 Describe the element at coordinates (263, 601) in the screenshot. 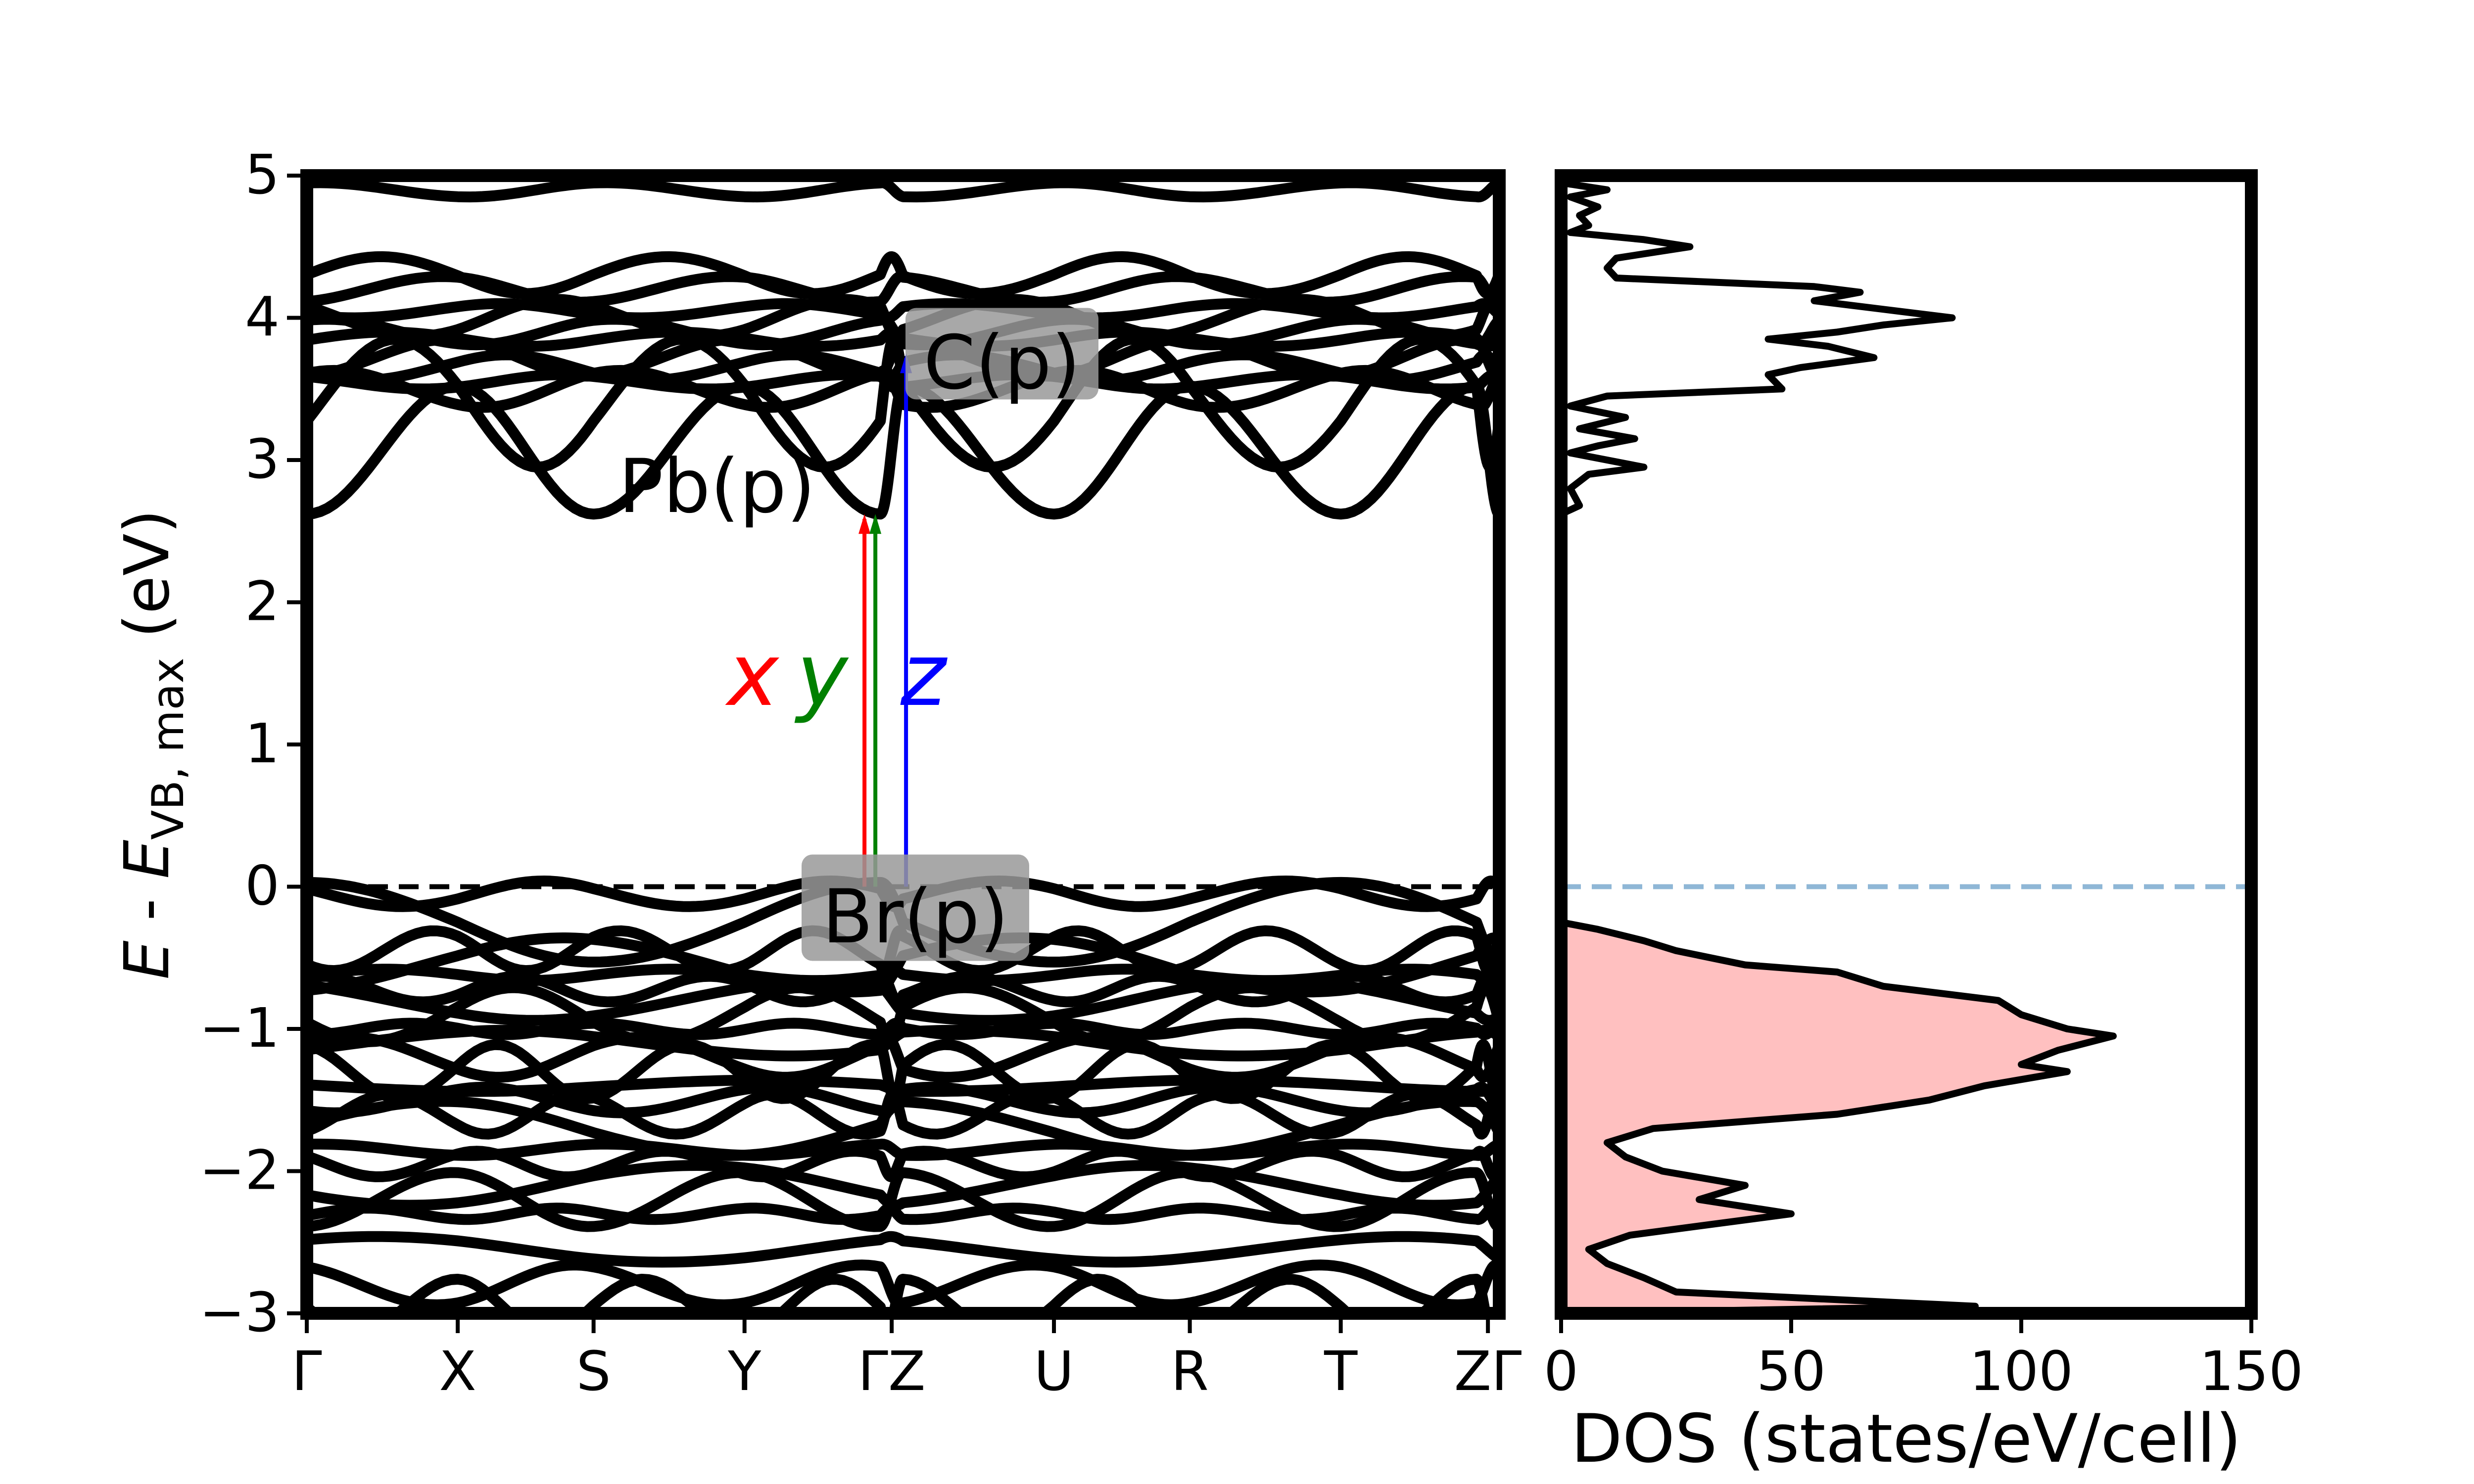

I see `y-tick-label: 2` at that location.